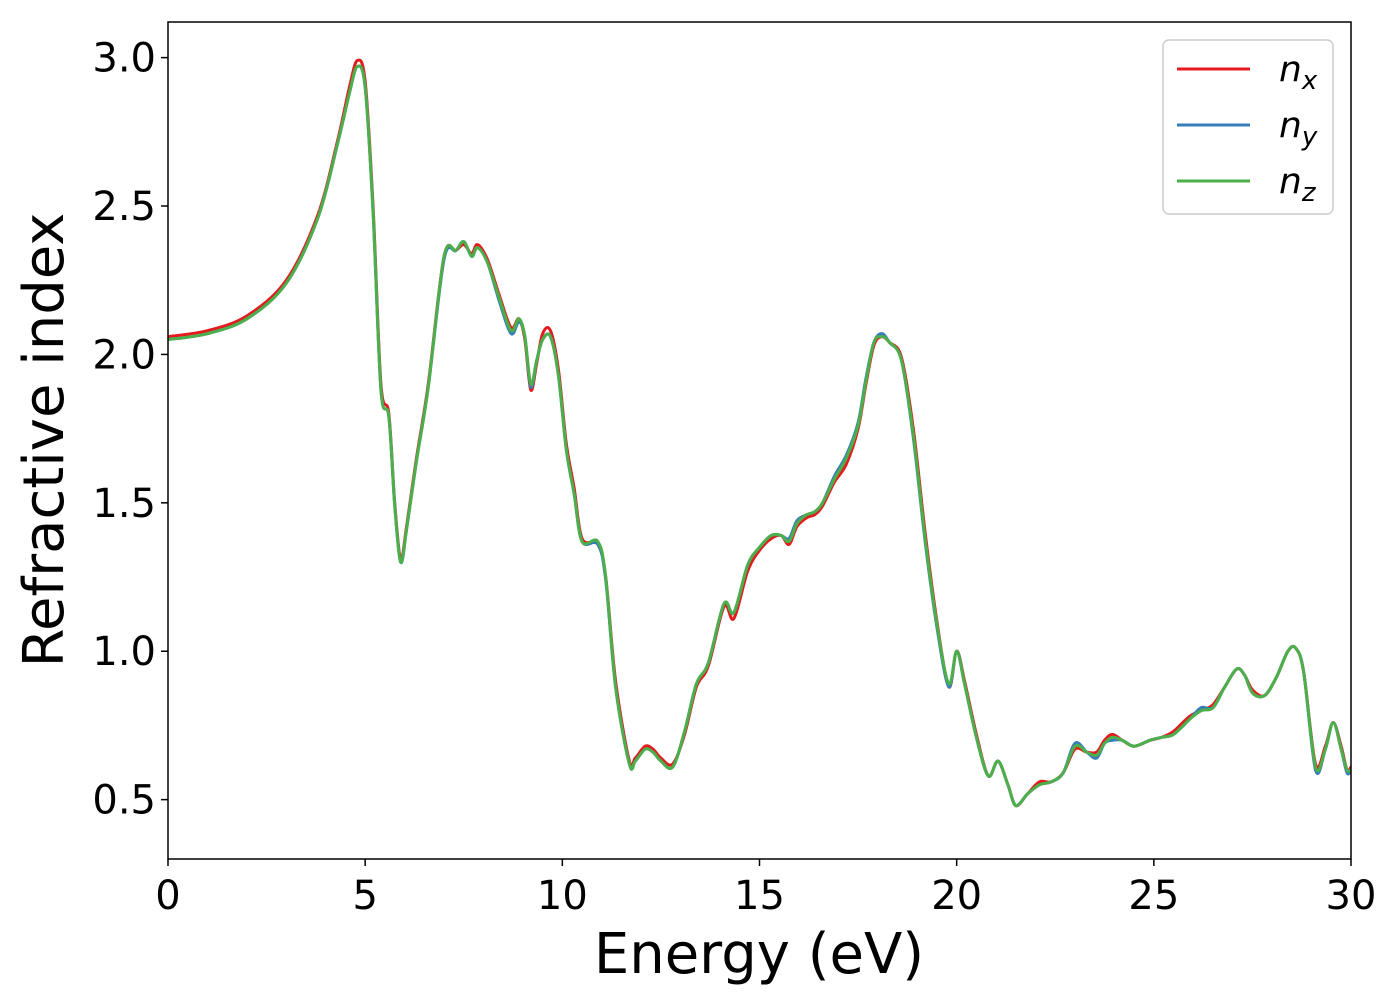 This screenshot has height=1000, width=1400. I want to click on legend-box, so click(1248, 127).